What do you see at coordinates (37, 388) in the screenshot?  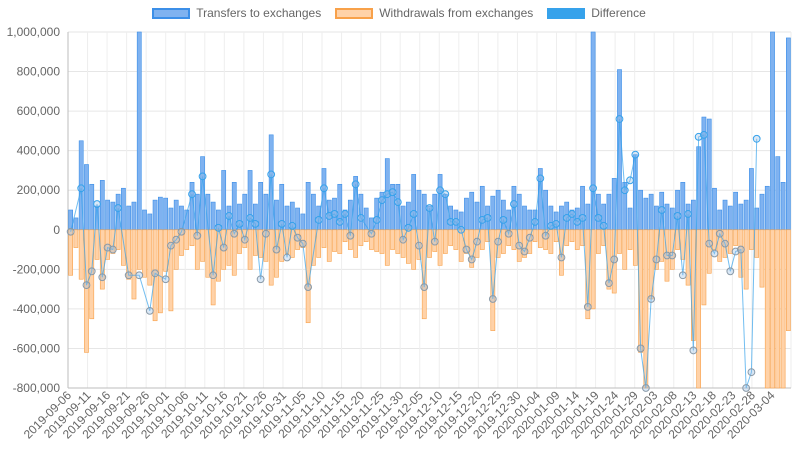 I see `y-tick-label: -800,000` at bounding box center [37, 388].